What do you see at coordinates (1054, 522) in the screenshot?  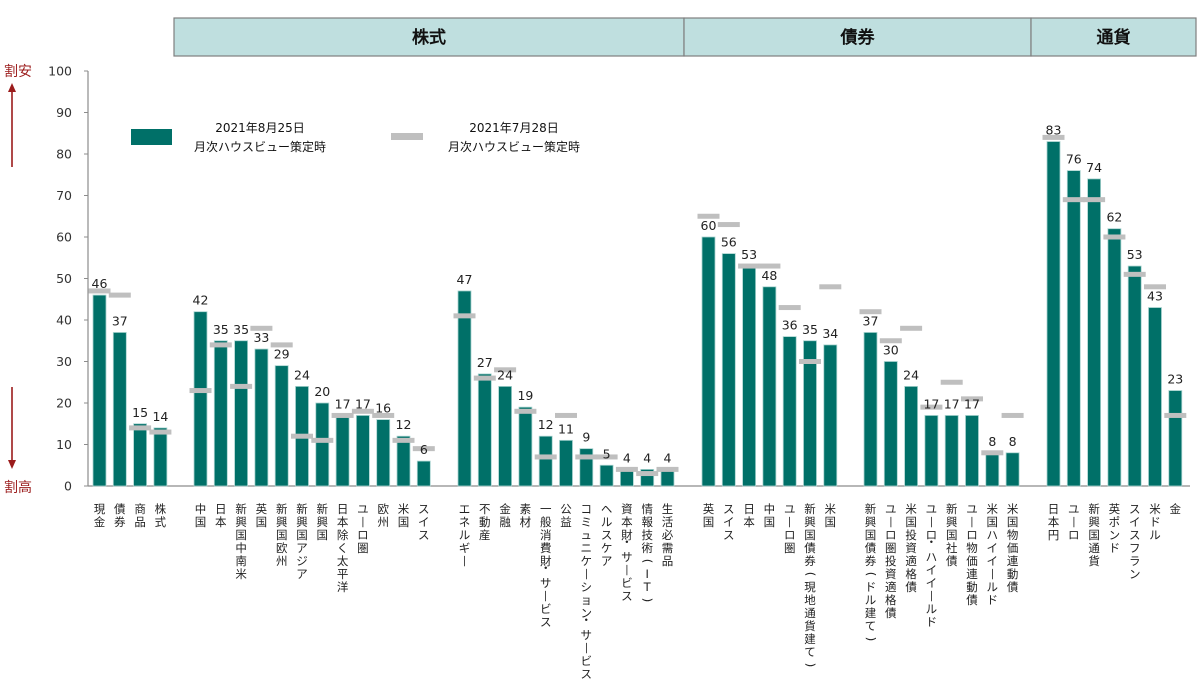 I see `category-label: 日本円` at bounding box center [1054, 522].